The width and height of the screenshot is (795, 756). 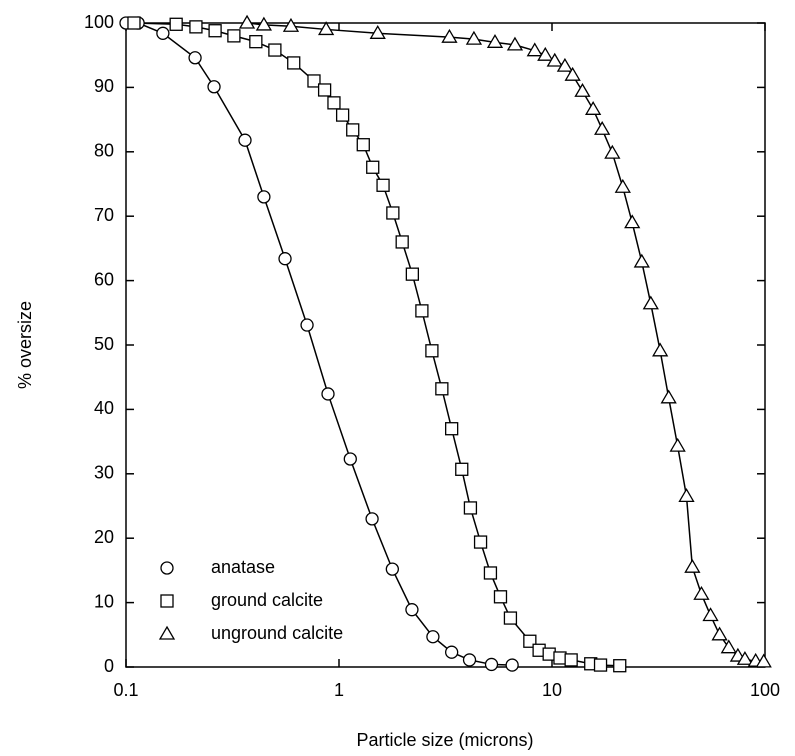 What do you see at coordinates (104, 151) in the screenshot?
I see `y-tick-label: 80` at bounding box center [104, 151].